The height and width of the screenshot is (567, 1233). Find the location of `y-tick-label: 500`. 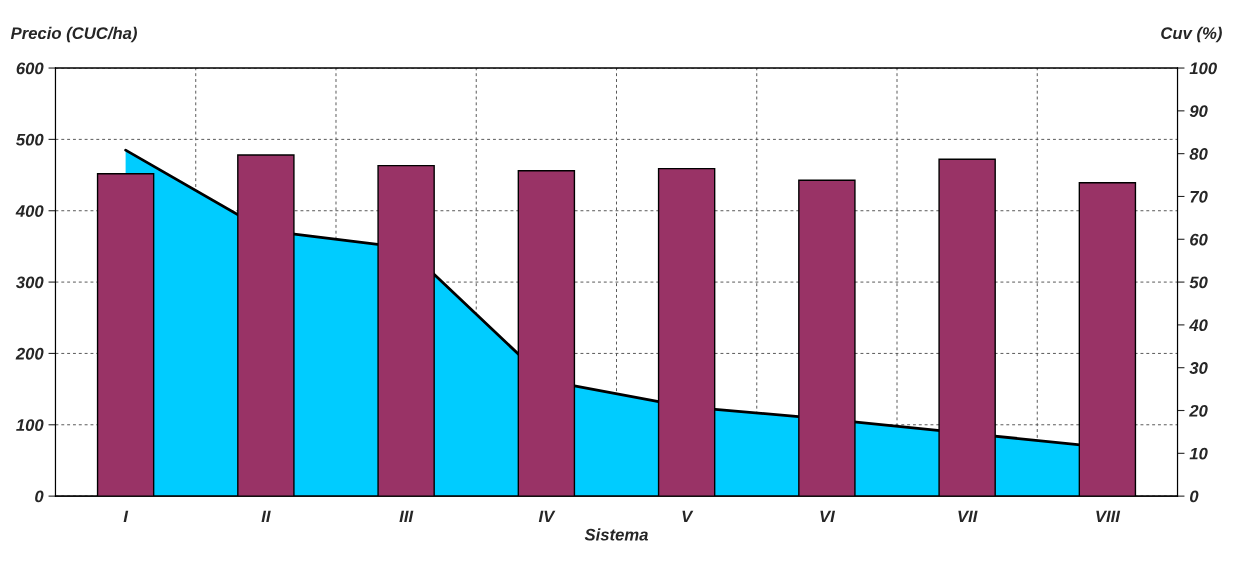

y-tick-label: 500 is located at coordinates (30, 139).